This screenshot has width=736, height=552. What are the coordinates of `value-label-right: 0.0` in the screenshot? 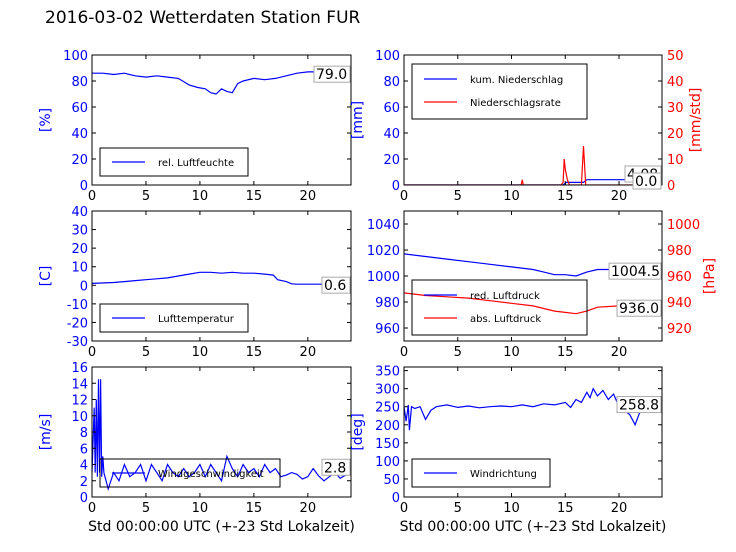 It's located at (646, 182).